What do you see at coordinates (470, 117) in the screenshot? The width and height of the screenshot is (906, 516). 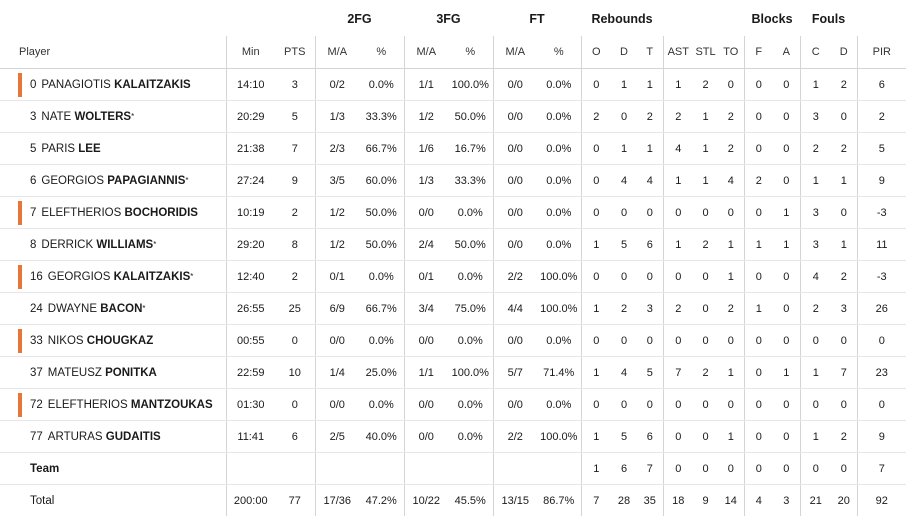 I see `cell-fg3-pct: 50.0%` at bounding box center [470, 117].